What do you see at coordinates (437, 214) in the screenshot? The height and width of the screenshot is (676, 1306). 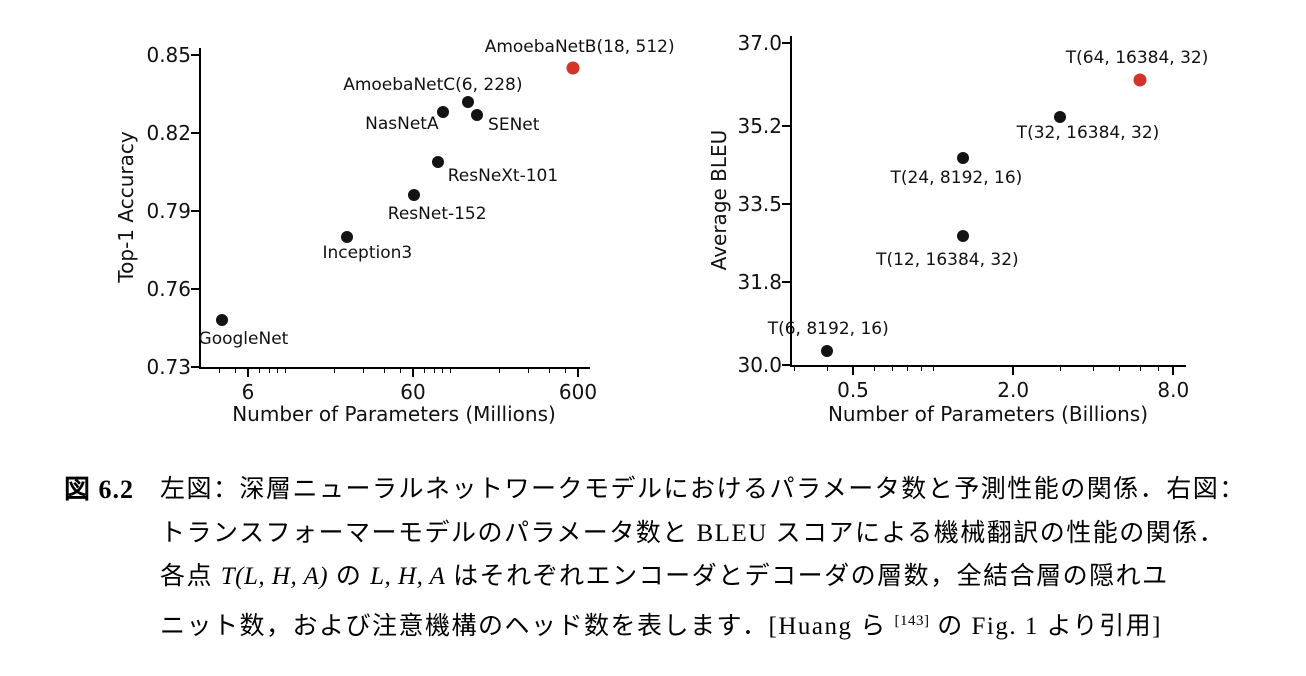 I see `point-label: ResNet-152` at bounding box center [437, 214].